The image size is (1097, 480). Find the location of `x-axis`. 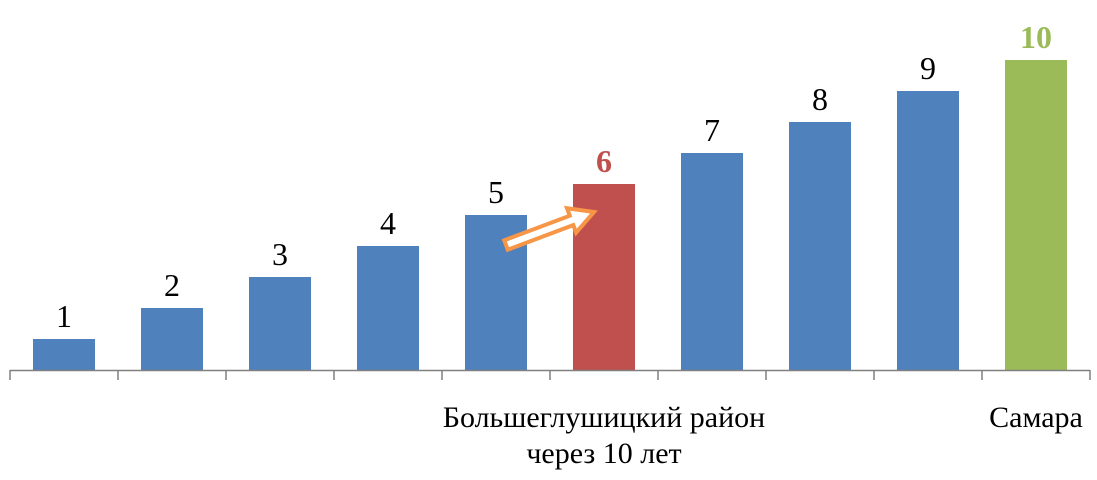

x-axis is located at coordinates (550, 374).